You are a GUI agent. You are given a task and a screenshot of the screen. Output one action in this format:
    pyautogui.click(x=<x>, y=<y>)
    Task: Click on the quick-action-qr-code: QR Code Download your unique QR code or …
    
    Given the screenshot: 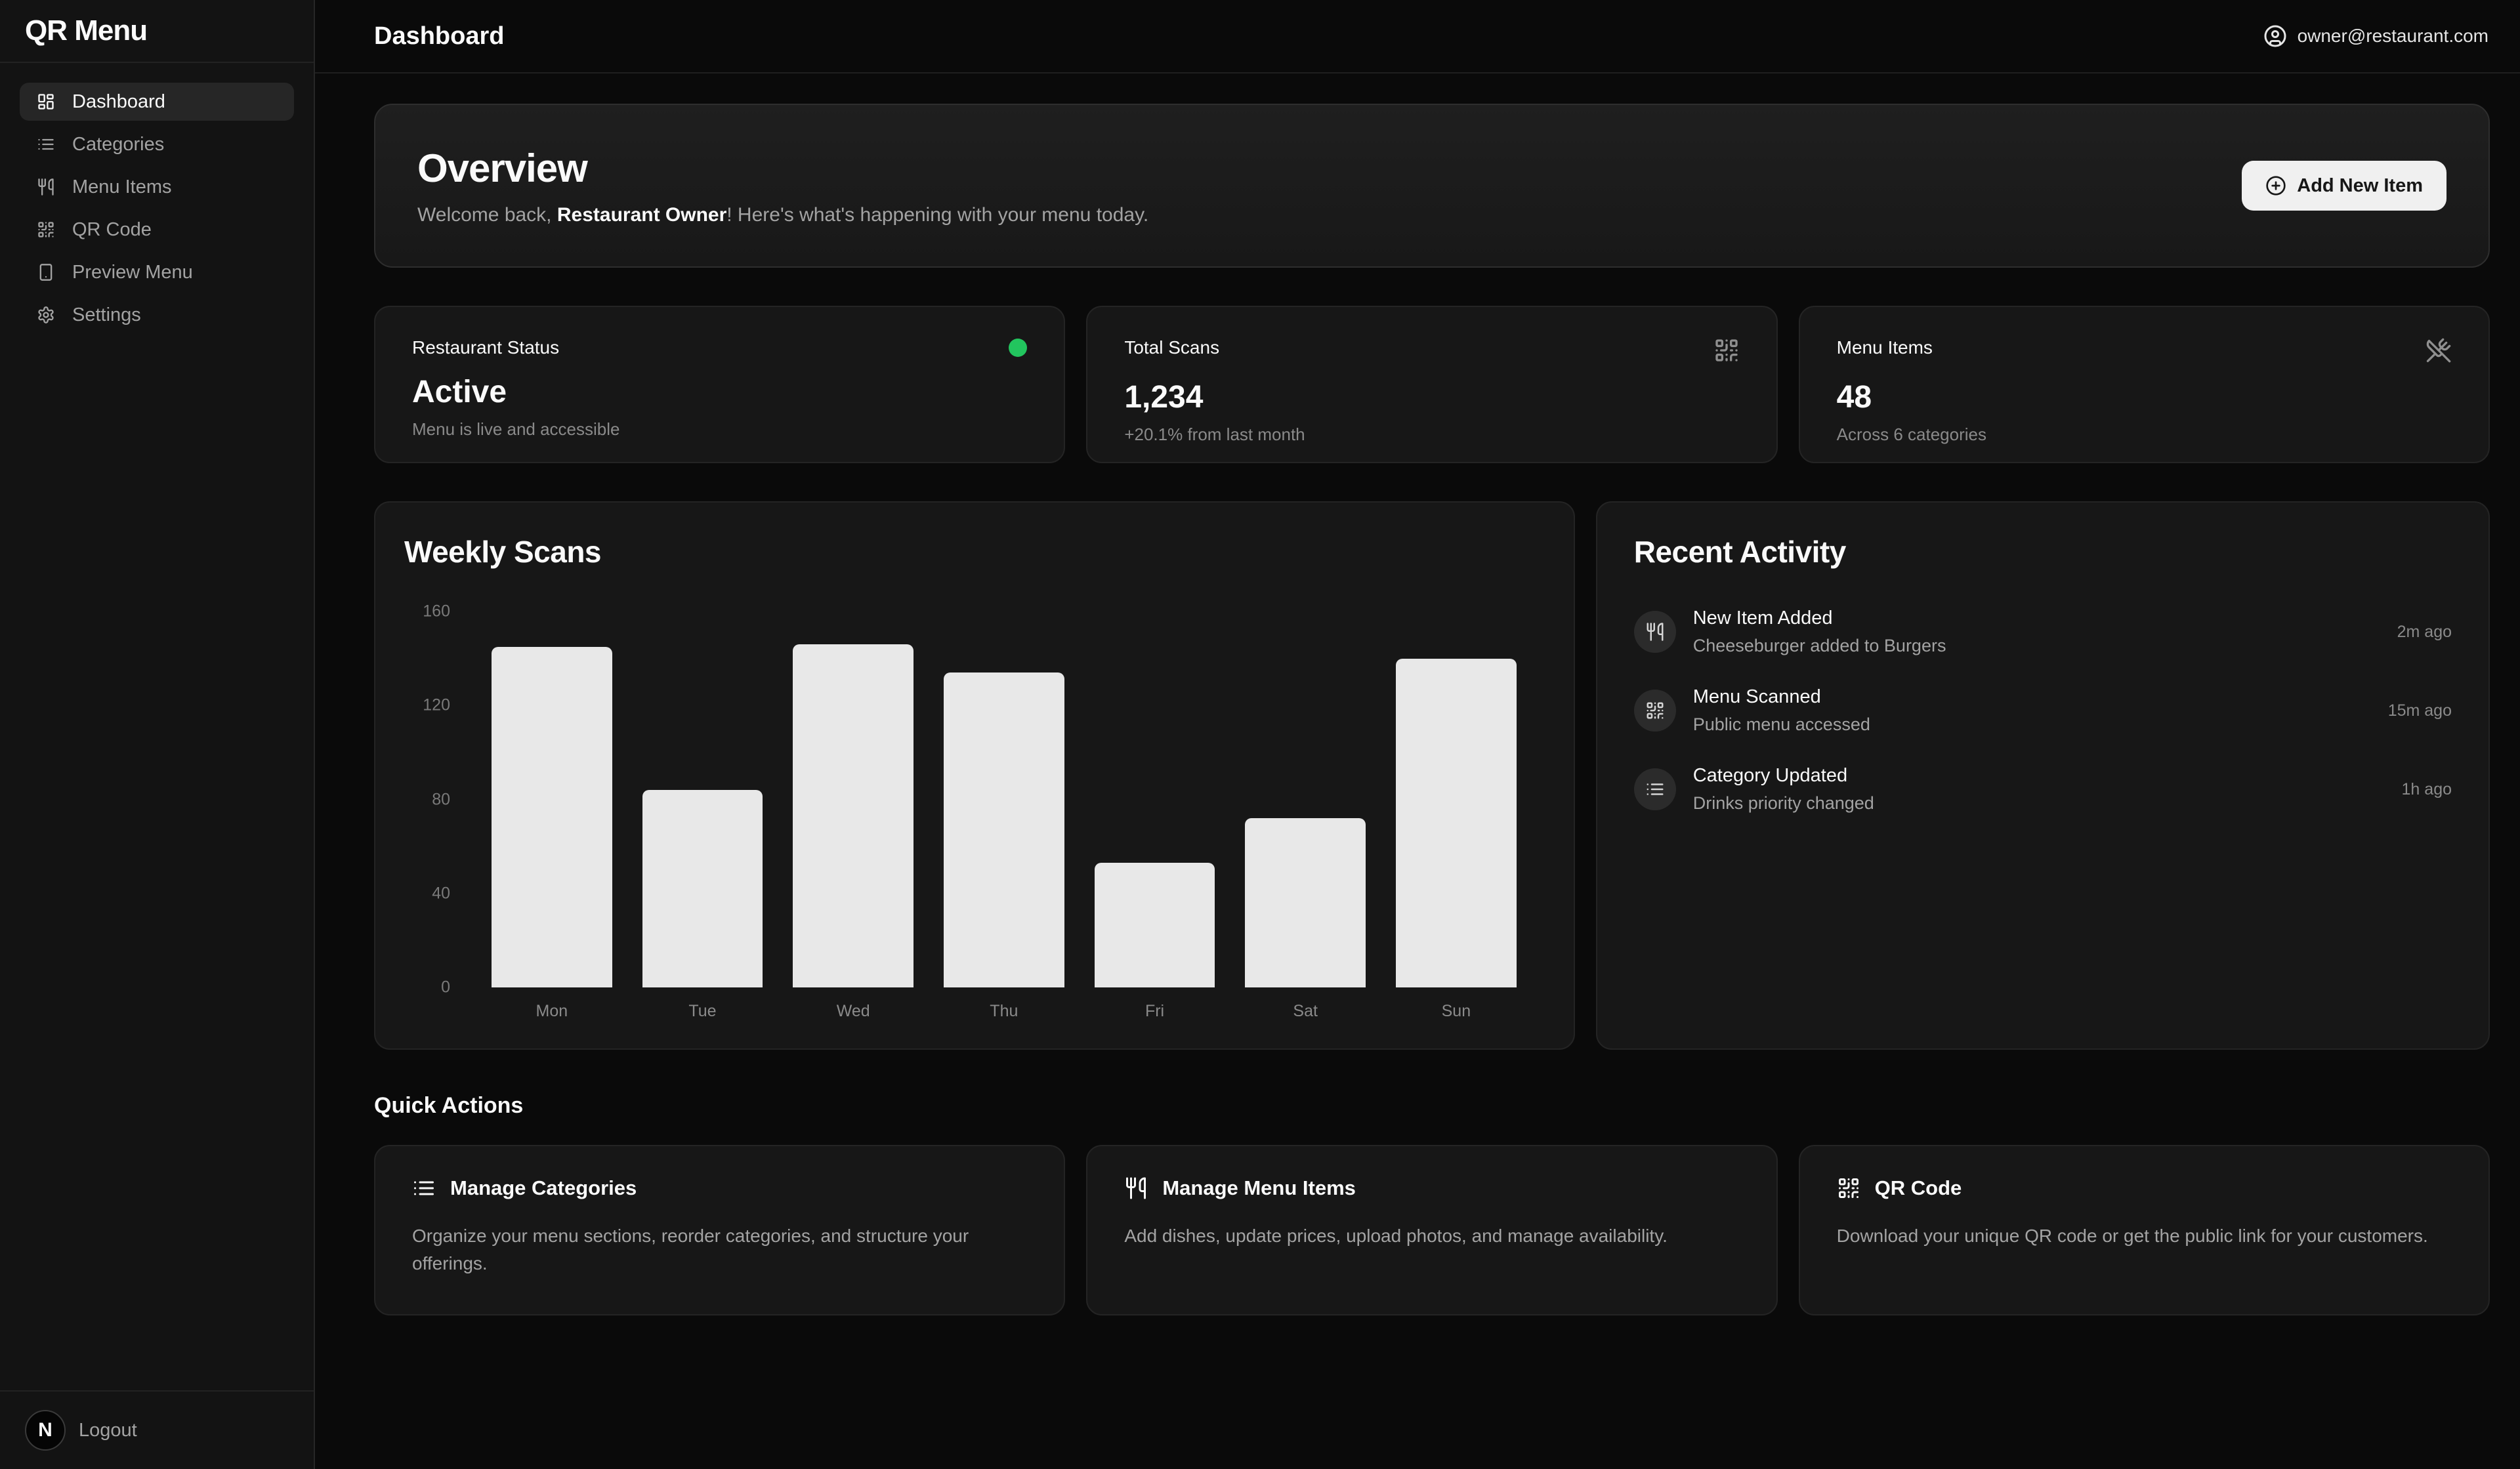 What is the action you would take?
    pyautogui.click(x=2144, y=1230)
    